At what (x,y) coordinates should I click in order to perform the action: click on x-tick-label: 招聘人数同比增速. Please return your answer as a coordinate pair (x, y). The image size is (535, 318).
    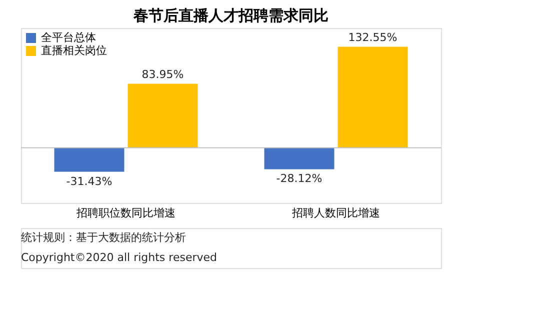
    Looking at the image, I should click on (335, 213).